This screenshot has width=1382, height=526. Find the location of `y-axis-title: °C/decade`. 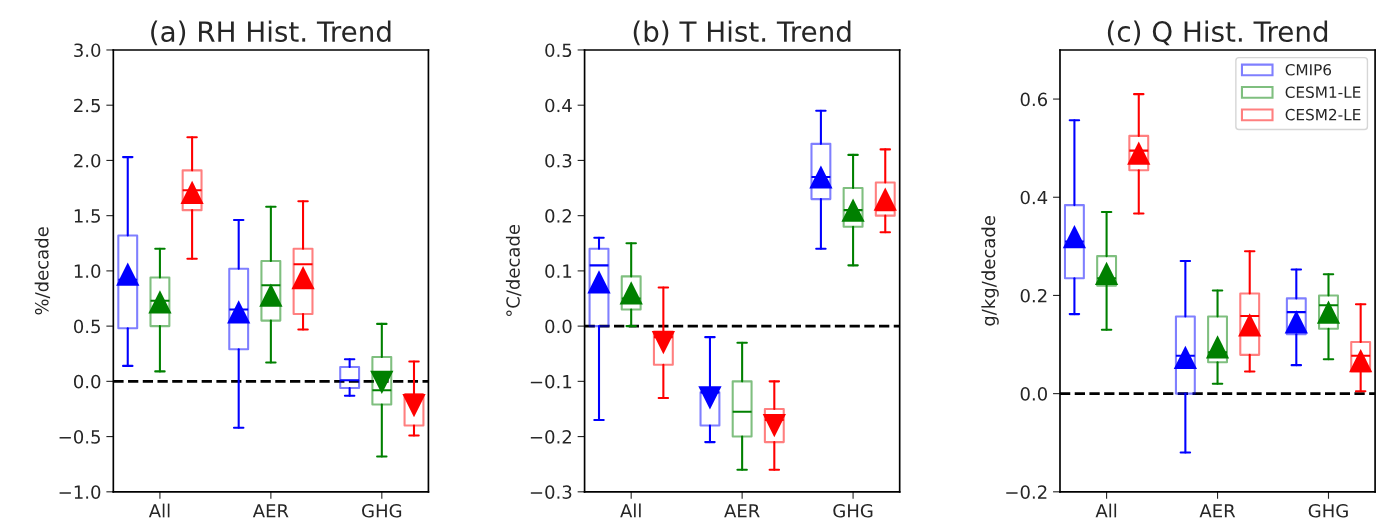

y-axis-title: °C/decade is located at coordinates (513, 270).